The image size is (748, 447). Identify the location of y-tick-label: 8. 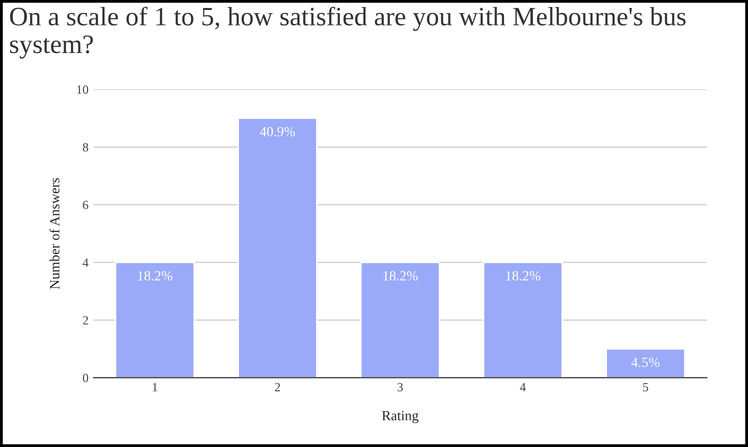
(85, 147).